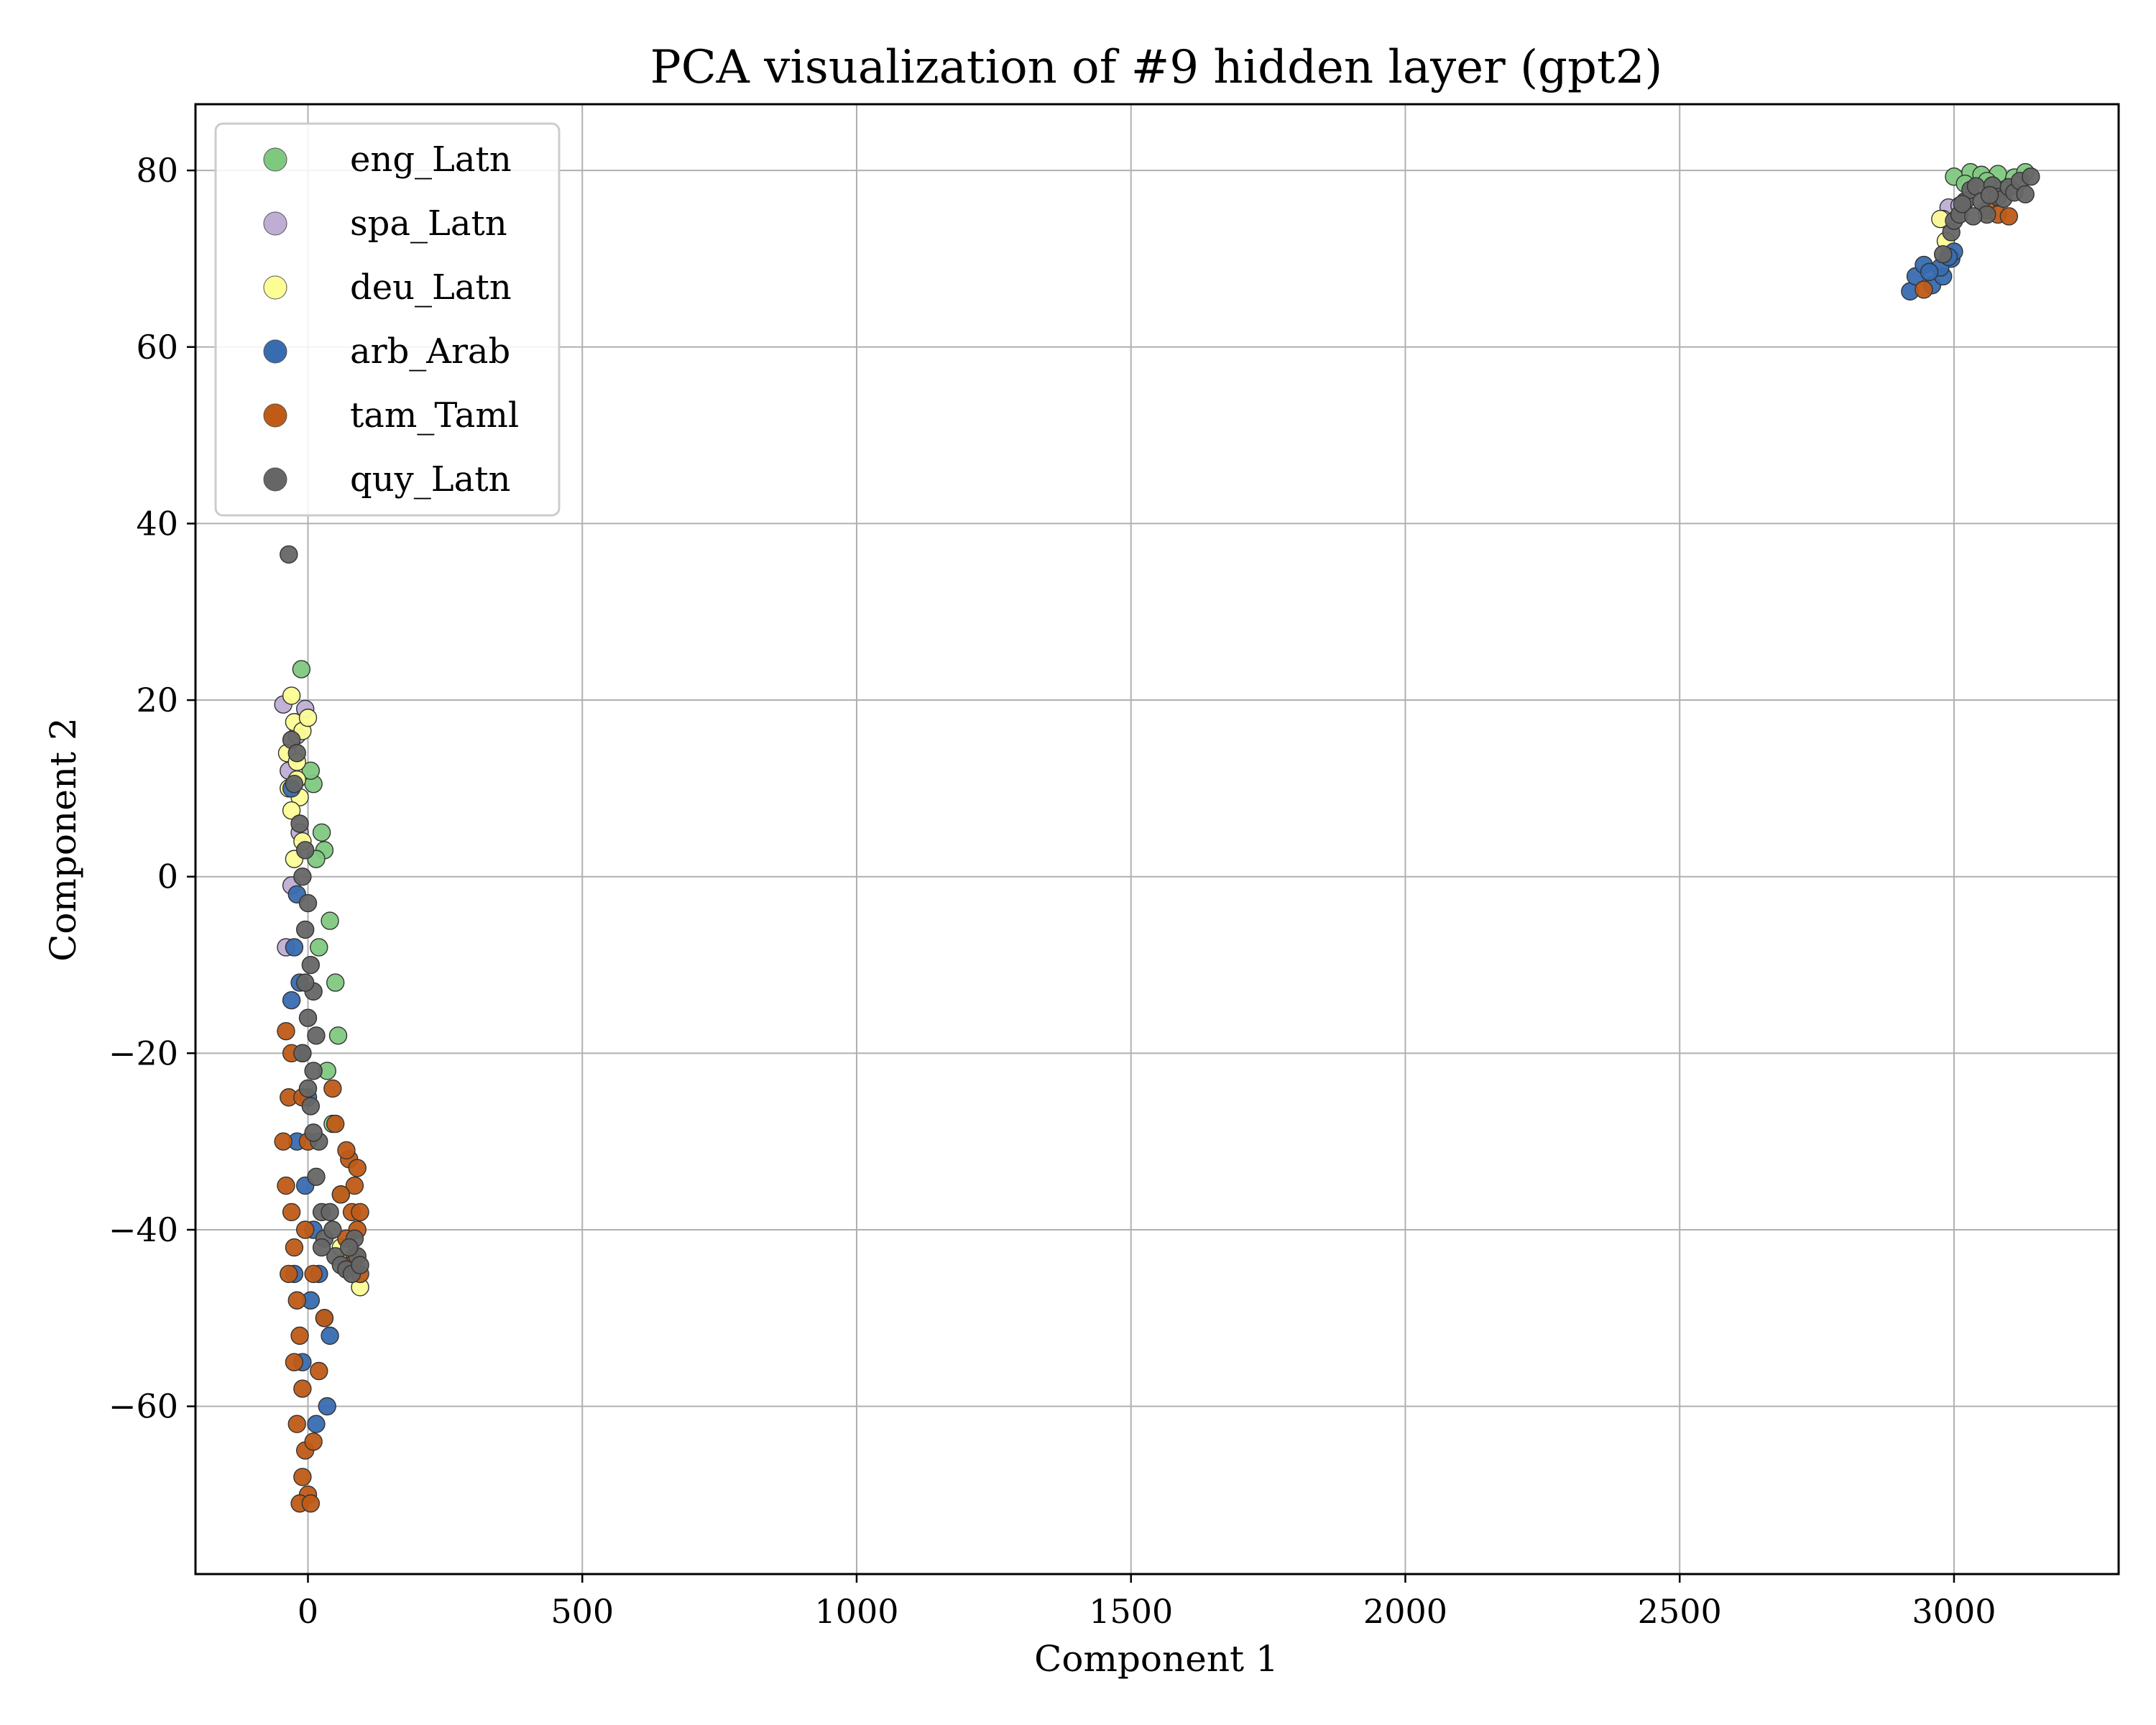  I want to click on legend-entry: deu_Latn, so click(387, 287).